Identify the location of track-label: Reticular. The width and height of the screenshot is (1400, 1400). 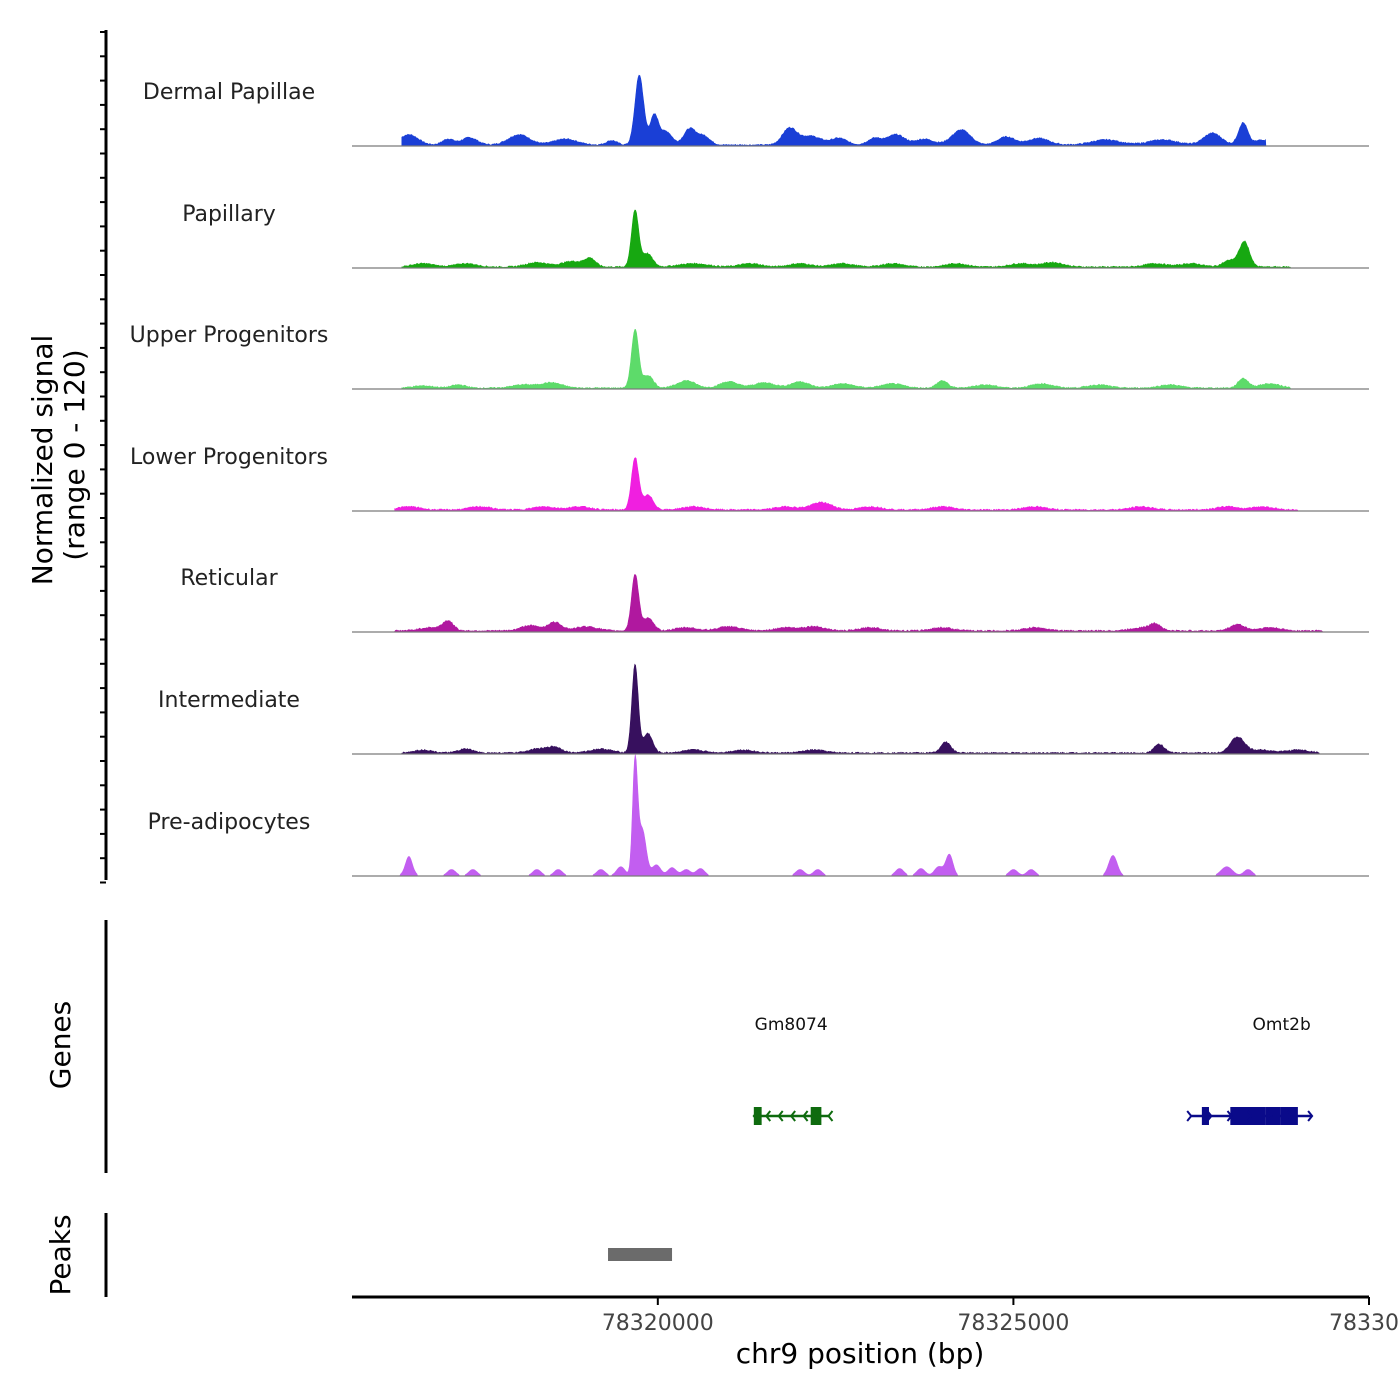
(229, 578).